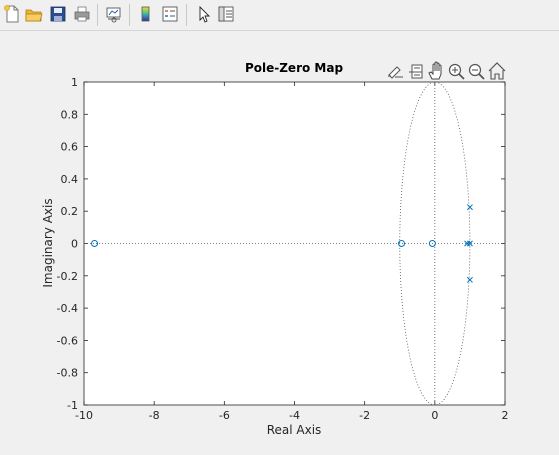 The height and width of the screenshot is (455, 559). What do you see at coordinates (74, 82) in the screenshot?
I see `y-tick-label: 1` at bounding box center [74, 82].